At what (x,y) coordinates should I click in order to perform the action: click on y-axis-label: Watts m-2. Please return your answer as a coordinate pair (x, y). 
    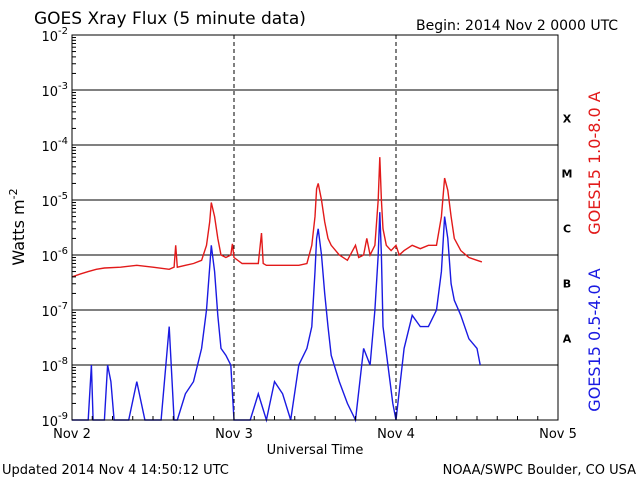
    Looking at the image, I should click on (17, 226).